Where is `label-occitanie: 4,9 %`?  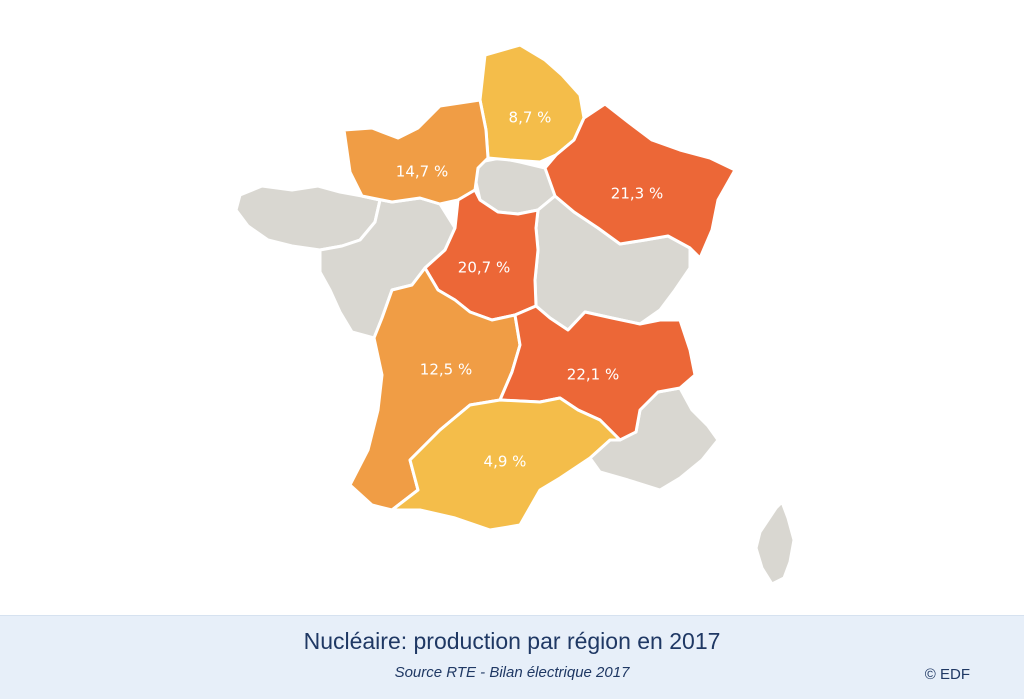 label-occitanie: 4,9 % is located at coordinates (505, 462).